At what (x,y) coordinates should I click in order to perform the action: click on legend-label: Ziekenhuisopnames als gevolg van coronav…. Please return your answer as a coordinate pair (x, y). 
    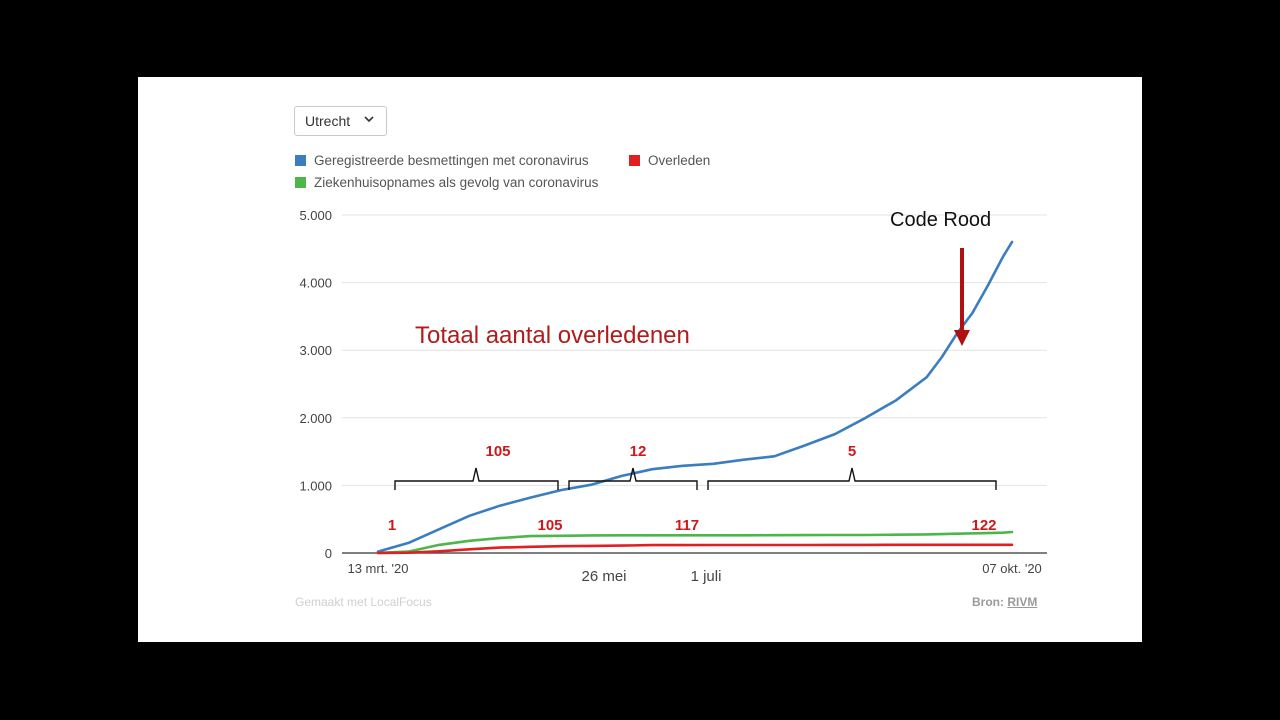
    Looking at the image, I should click on (456, 182).